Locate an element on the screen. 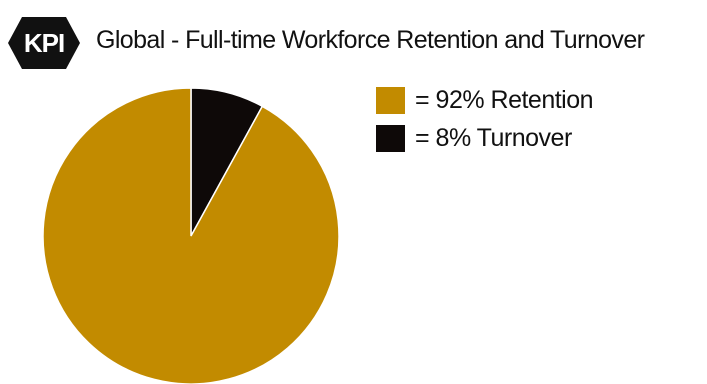 The image size is (707, 384). kpi-hexagon-icon is located at coordinates (44, 43).